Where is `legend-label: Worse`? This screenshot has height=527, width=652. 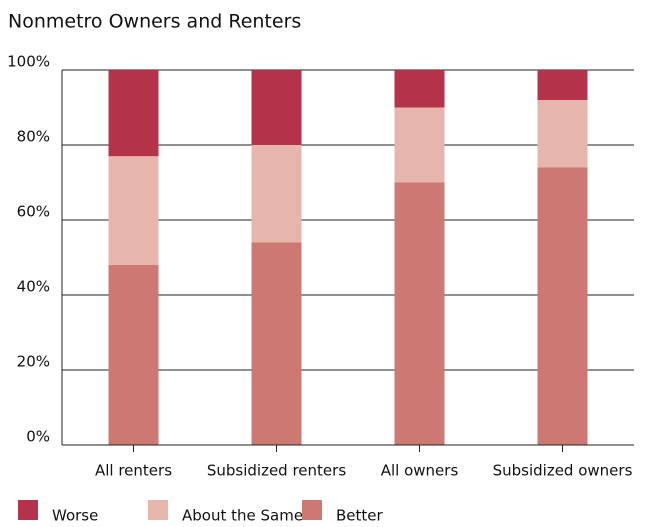 legend-label: Worse is located at coordinates (75, 516).